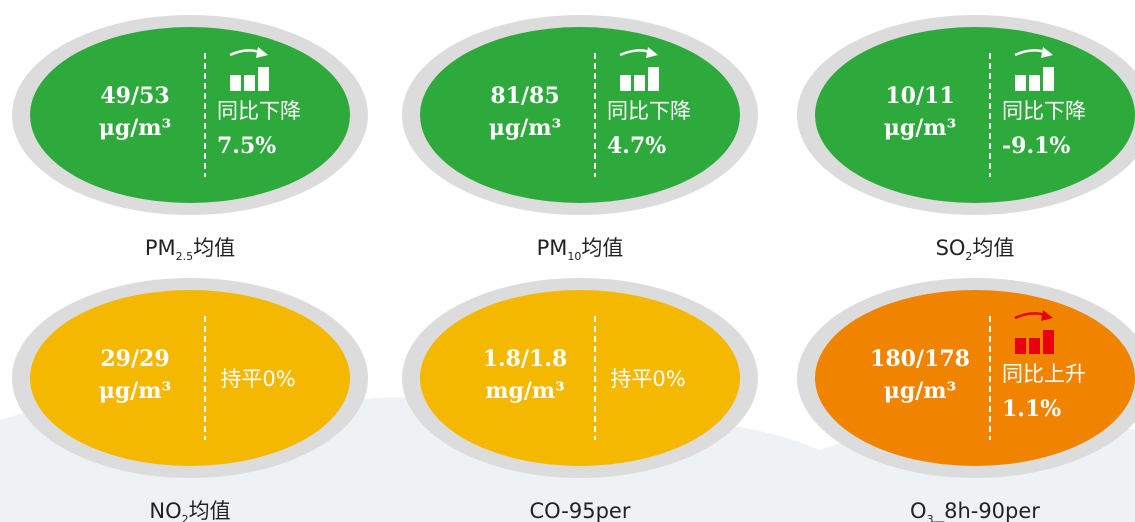 The height and width of the screenshot is (522, 1135). I want to click on label-sub: 10, so click(574, 256).